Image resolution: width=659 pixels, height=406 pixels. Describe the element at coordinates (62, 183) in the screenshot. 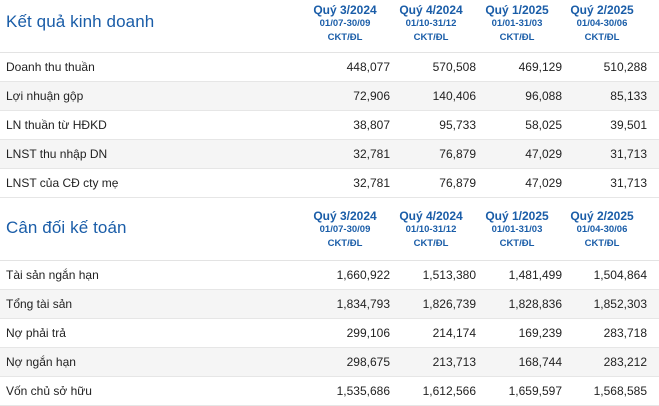

I see `row-label: LNST của CĐ cty mẹ` at that location.